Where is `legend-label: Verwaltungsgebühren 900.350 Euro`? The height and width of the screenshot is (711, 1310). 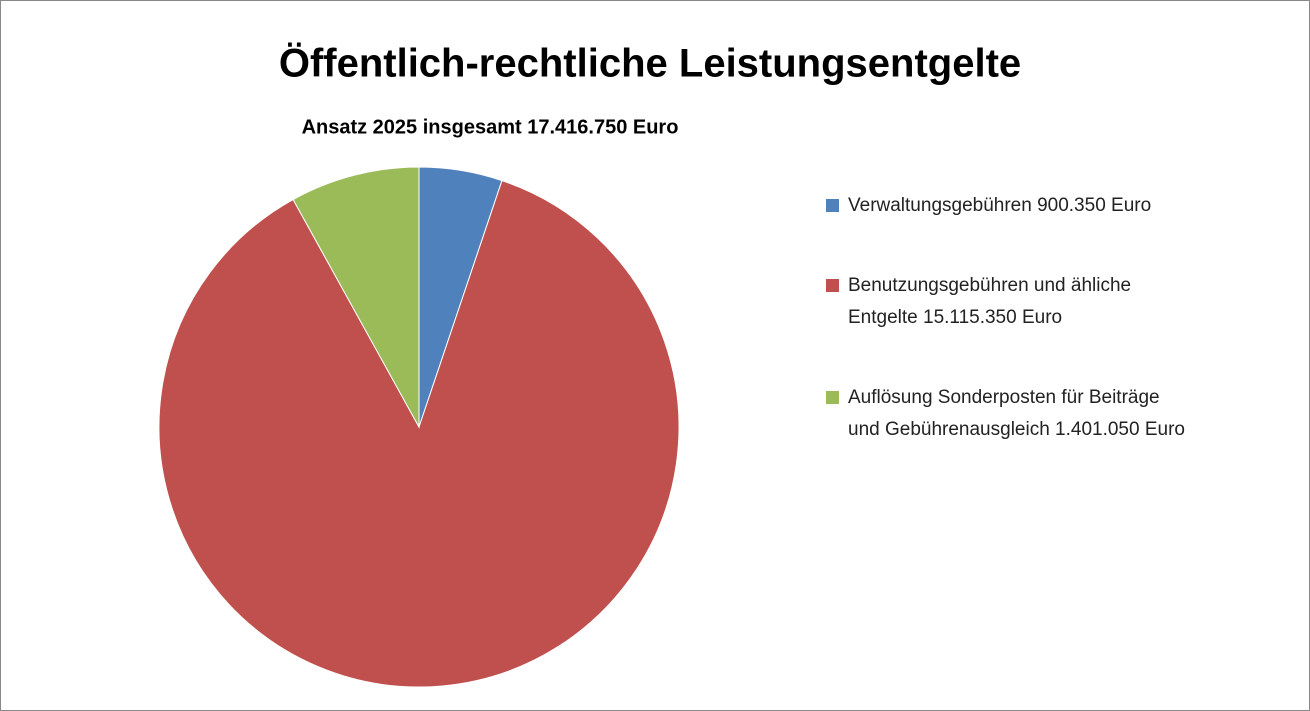
legend-label: Verwaltungsgebühren 900.350 Euro is located at coordinates (1000, 205).